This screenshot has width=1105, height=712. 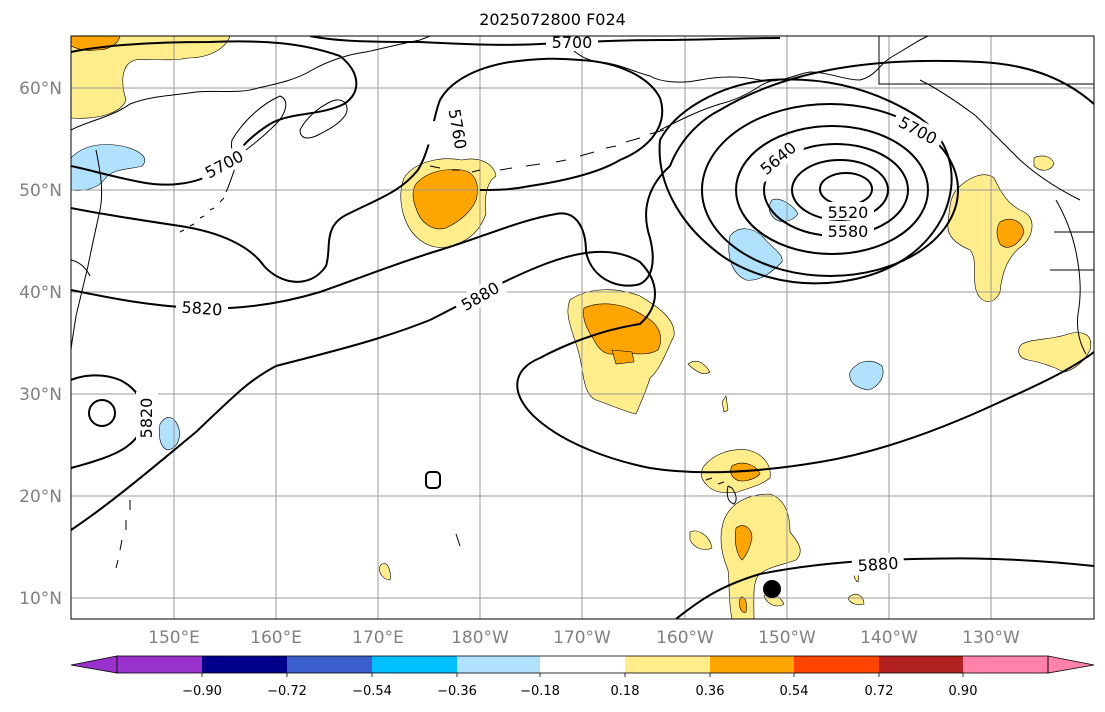 I want to click on lat-label: 20°N, so click(x=40, y=497).